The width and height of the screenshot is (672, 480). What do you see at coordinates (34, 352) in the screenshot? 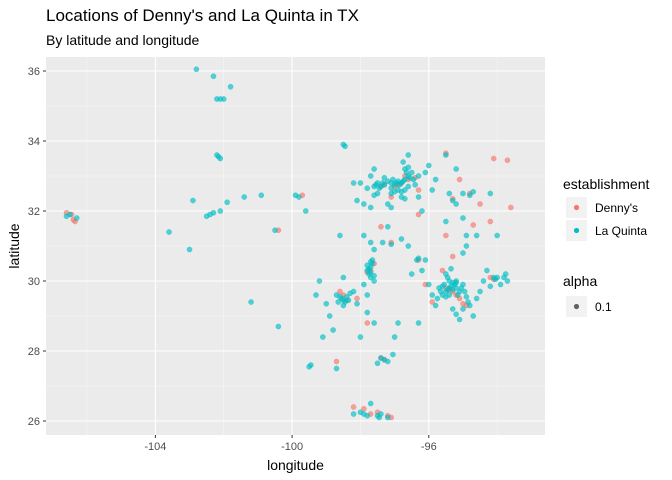
I see `y-tick-label: 28` at bounding box center [34, 352].